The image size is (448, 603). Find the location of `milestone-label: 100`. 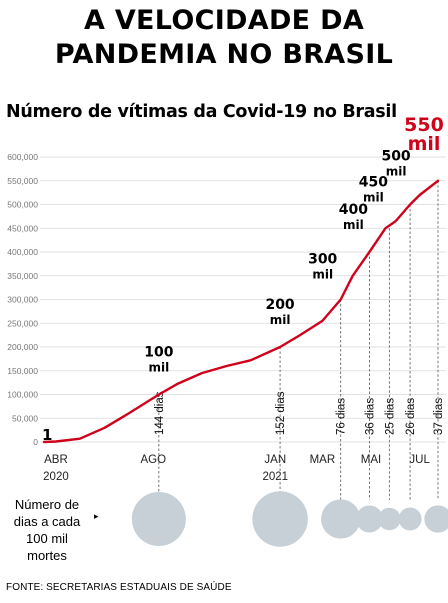

milestone-label: 100 is located at coordinates (158, 353).